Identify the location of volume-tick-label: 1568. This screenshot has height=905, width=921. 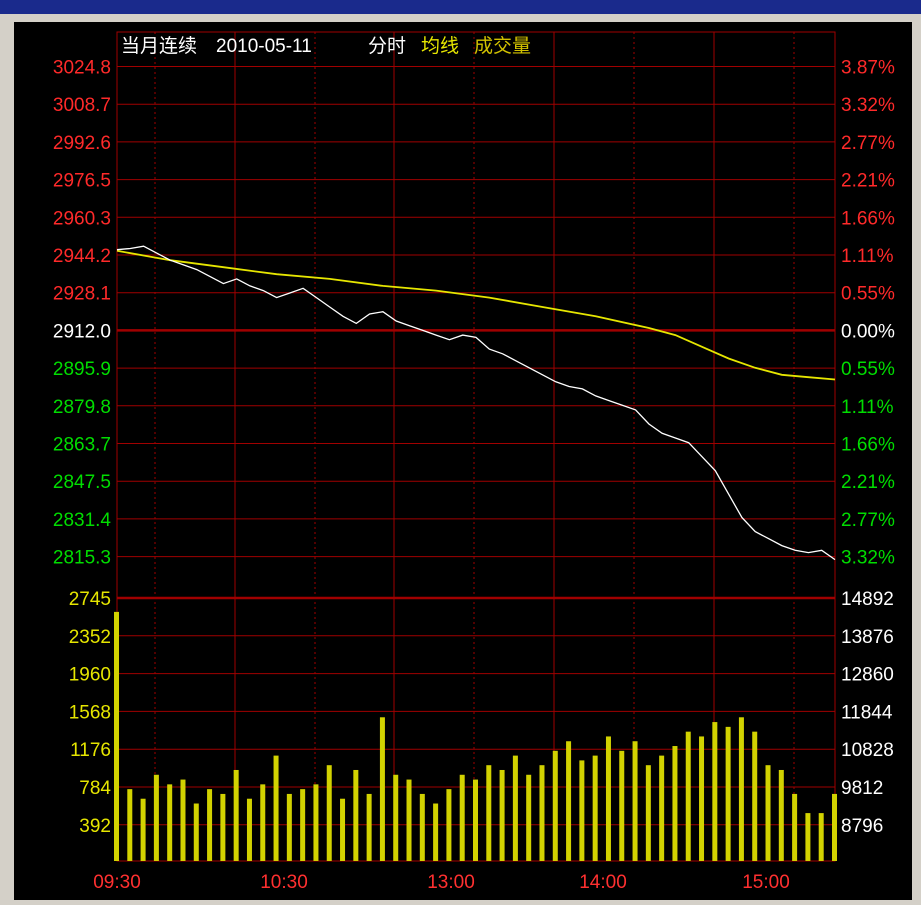
(90, 712).